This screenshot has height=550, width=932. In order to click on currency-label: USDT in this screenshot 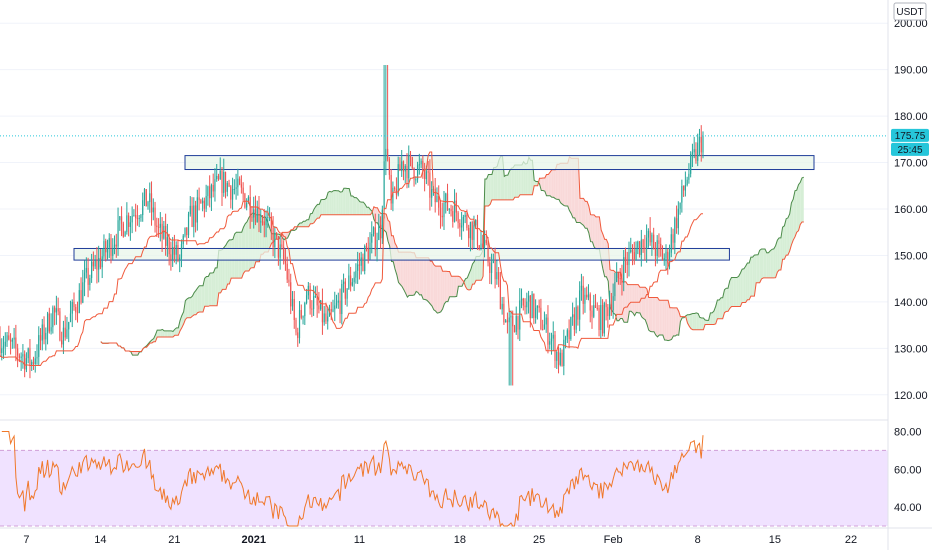, I will do `click(910, 11)`.